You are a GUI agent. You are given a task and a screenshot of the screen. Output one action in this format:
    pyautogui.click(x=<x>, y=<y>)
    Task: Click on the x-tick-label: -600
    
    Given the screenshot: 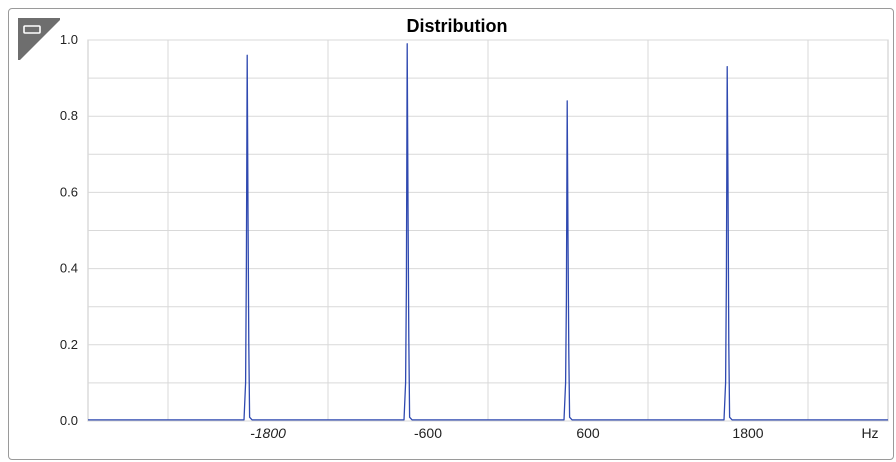 What is the action you would take?
    pyautogui.click(x=428, y=433)
    